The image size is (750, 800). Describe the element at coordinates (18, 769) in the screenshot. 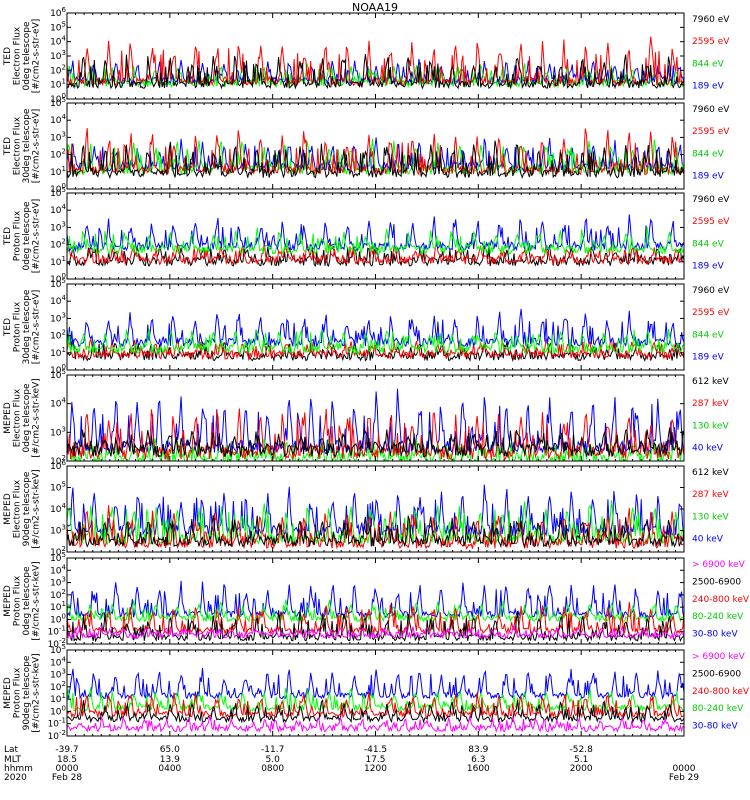

I see `x-row-label: hhmm` at that location.